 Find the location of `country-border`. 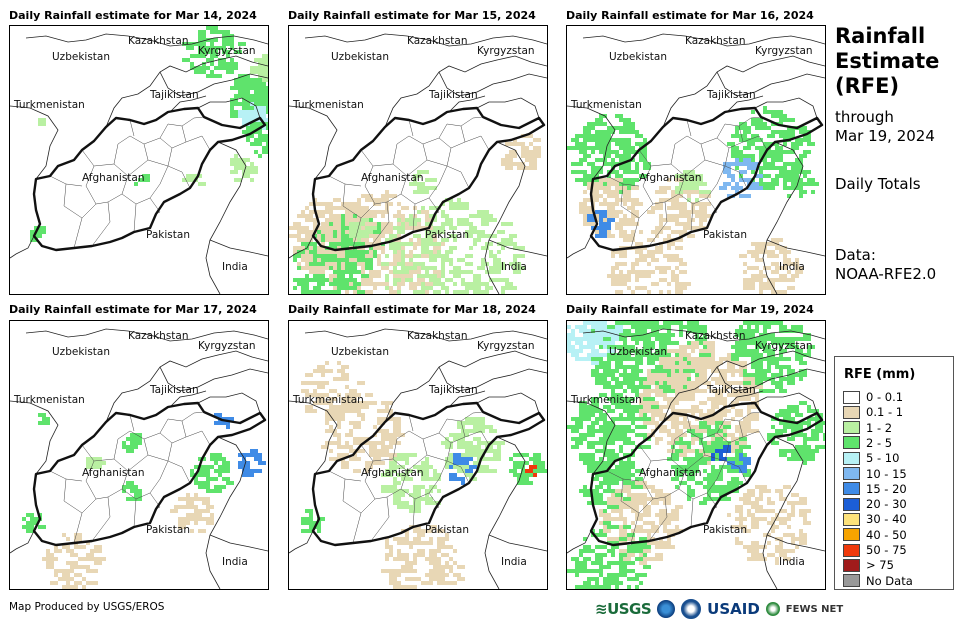

country-border is located at coordinates (743, 91).